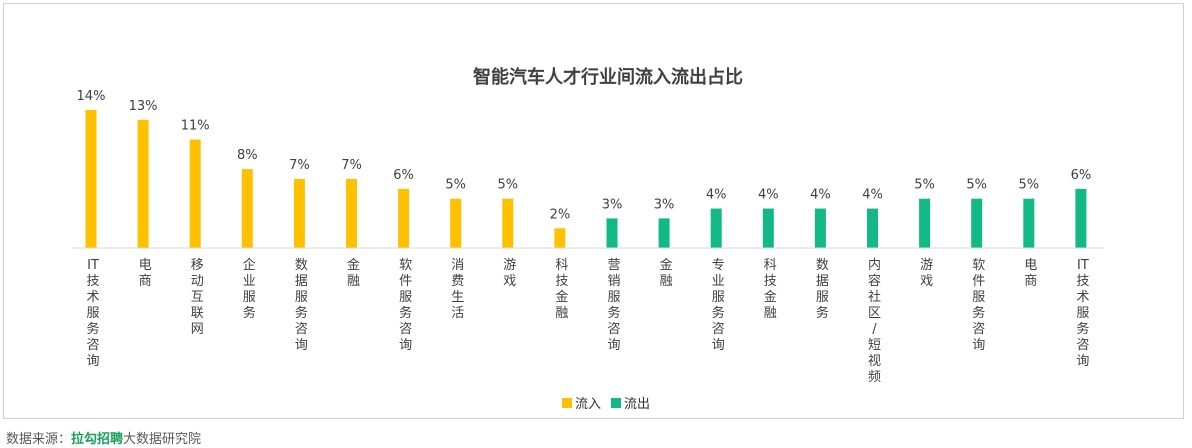 The image size is (1192, 448). Describe the element at coordinates (664, 204) in the screenshot. I see `data-label-outflow-1: 3%` at that location.